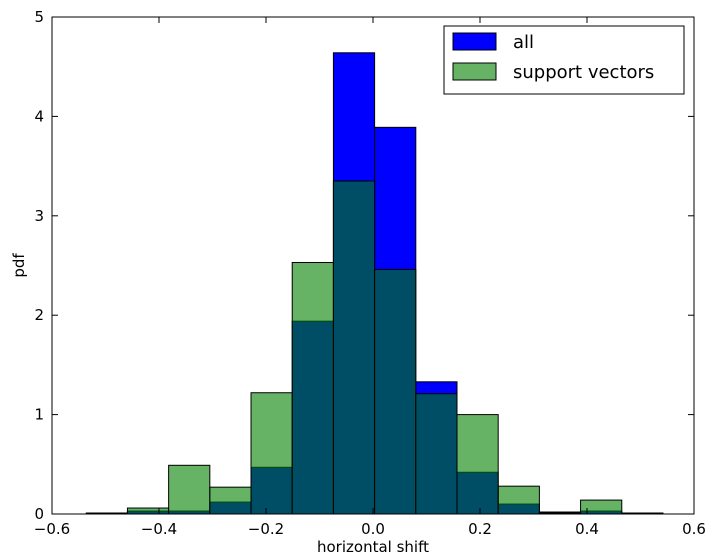 The width and height of the screenshot is (708, 556). What do you see at coordinates (474, 71) in the screenshot?
I see `legend-swatch-support-vectors` at bounding box center [474, 71].